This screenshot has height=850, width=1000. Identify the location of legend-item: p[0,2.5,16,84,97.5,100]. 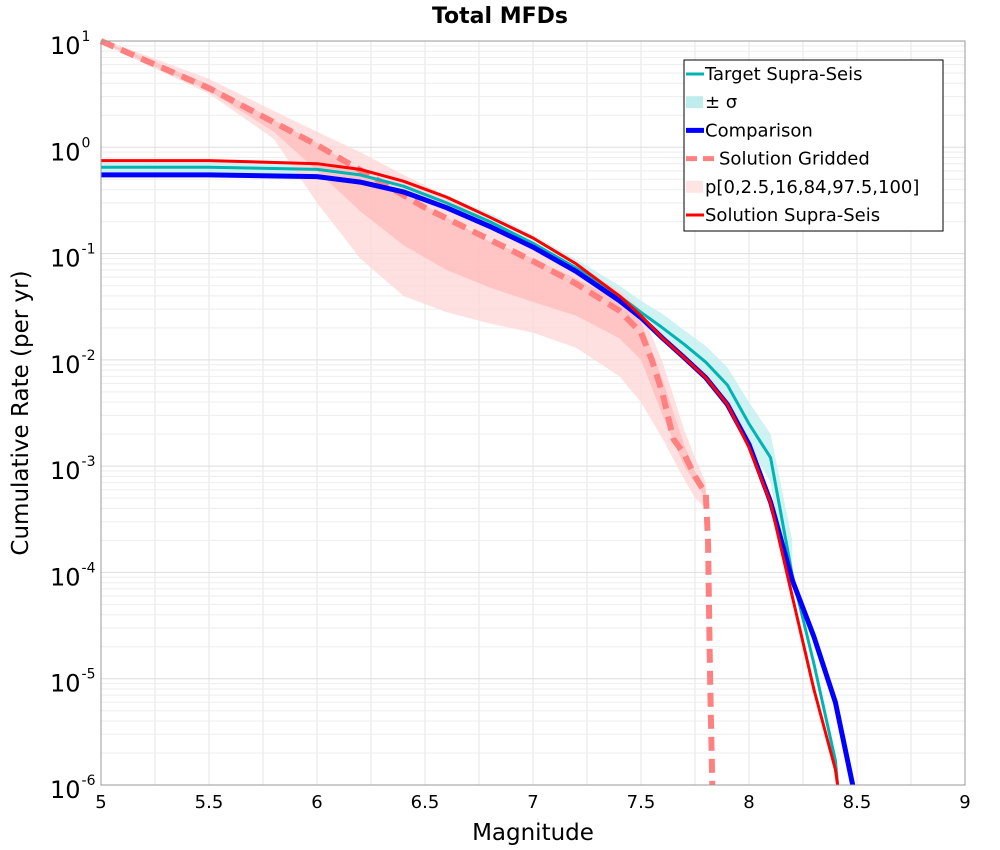
(802, 187).